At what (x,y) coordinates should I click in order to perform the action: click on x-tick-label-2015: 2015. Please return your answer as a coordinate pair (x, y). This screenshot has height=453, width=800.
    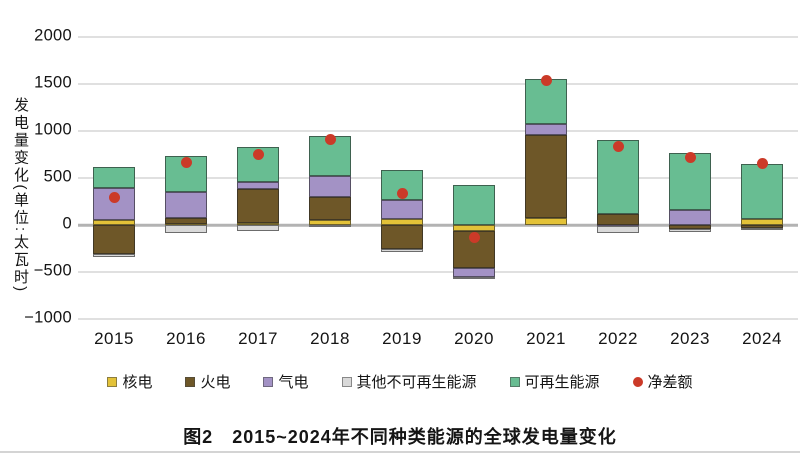
    Looking at the image, I should click on (114, 338).